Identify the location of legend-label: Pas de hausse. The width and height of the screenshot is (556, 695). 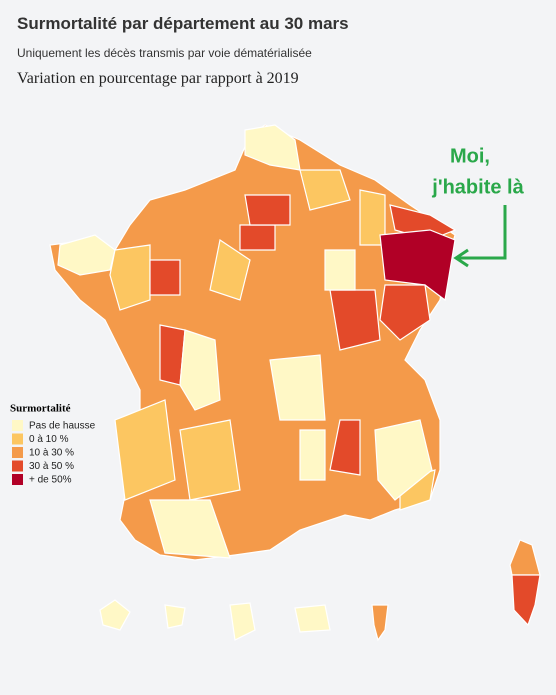
(62, 426).